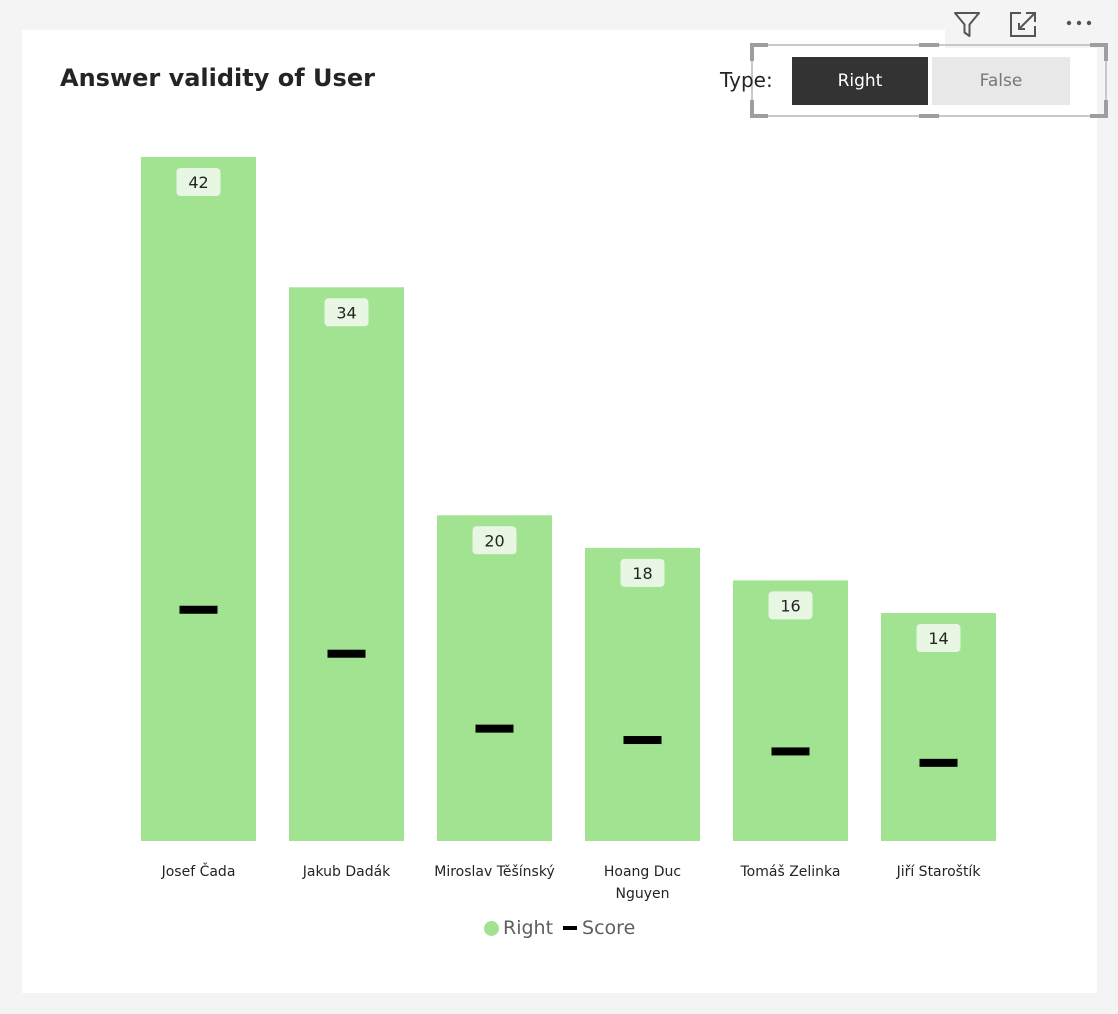 This screenshot has height=1014, width=1118. I want to click on focus-mode-icon, so click(1023, 24).